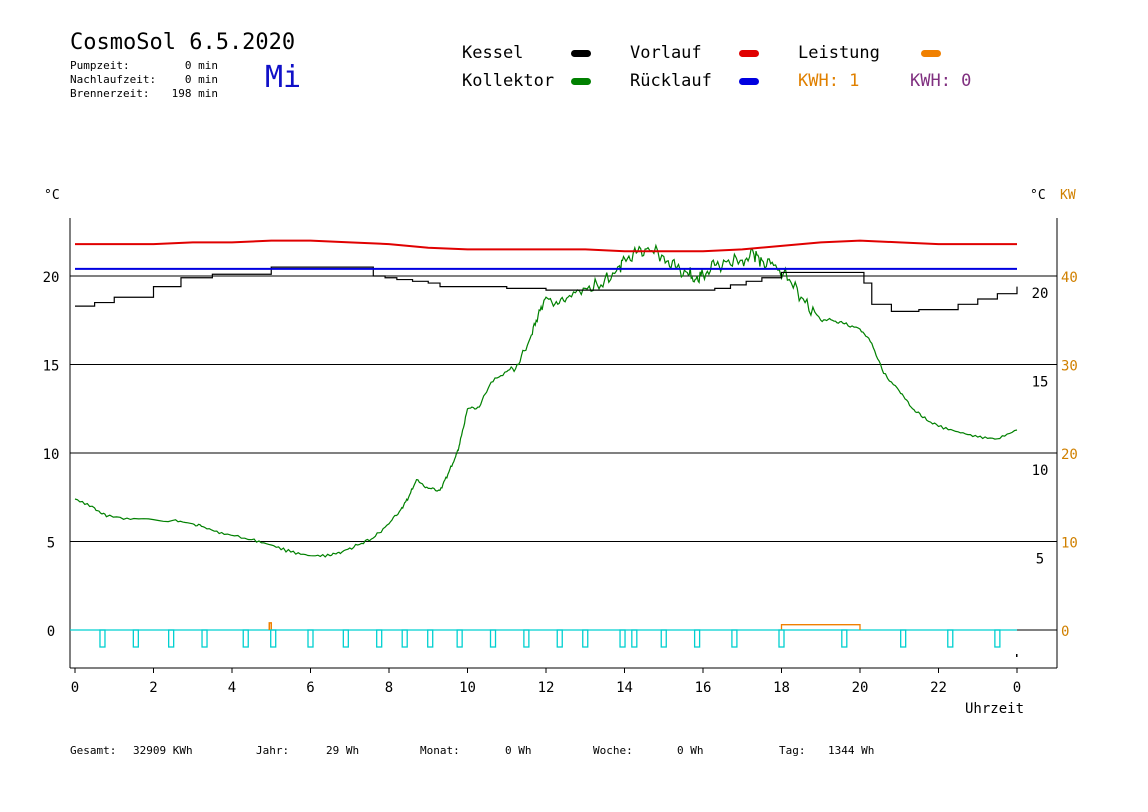  I want to click on footer-monat-value: 0 Wh, so click(518, 750).